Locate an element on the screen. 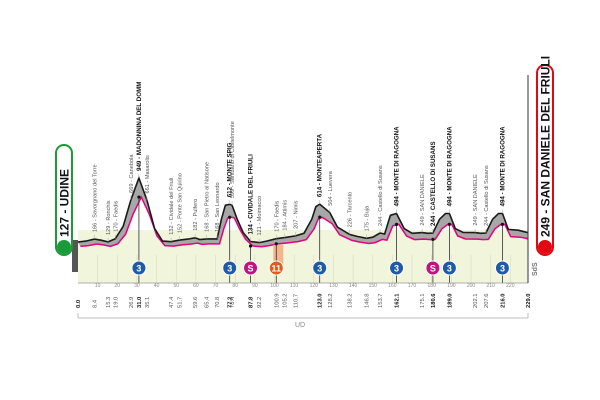 Image resolution: width=600 pixels, height=400 pixels. finish-region-label: SdS is located at coordinates (535, 269).